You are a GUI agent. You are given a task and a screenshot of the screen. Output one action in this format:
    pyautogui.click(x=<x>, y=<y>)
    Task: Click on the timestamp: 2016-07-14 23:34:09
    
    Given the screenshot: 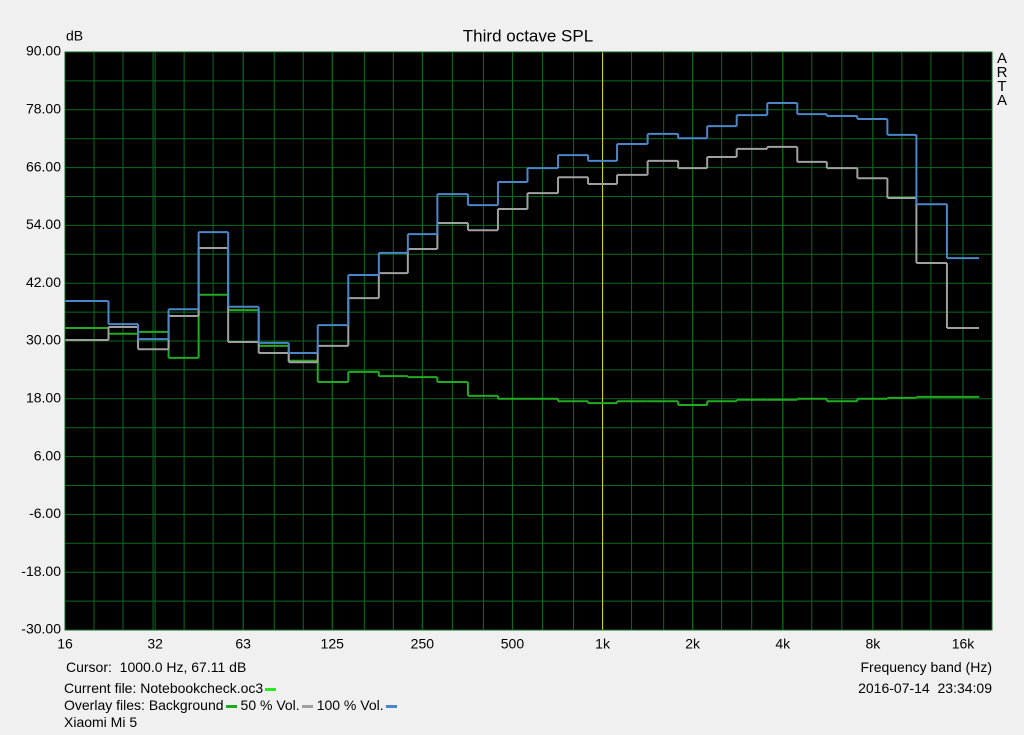 What is the action you would take?
    pyautogui.click(x=925, y=688)
    